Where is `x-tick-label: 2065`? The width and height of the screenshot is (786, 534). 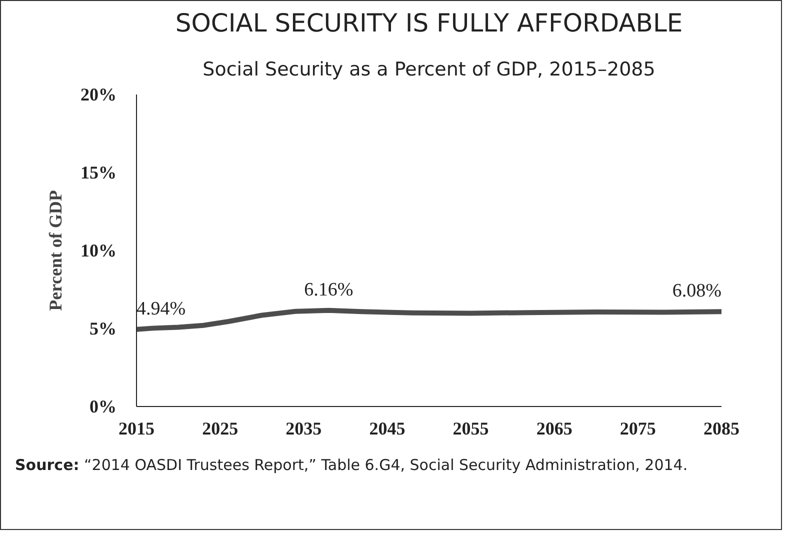
x-tick-label: 2065 is located at coordinates (554, 428).